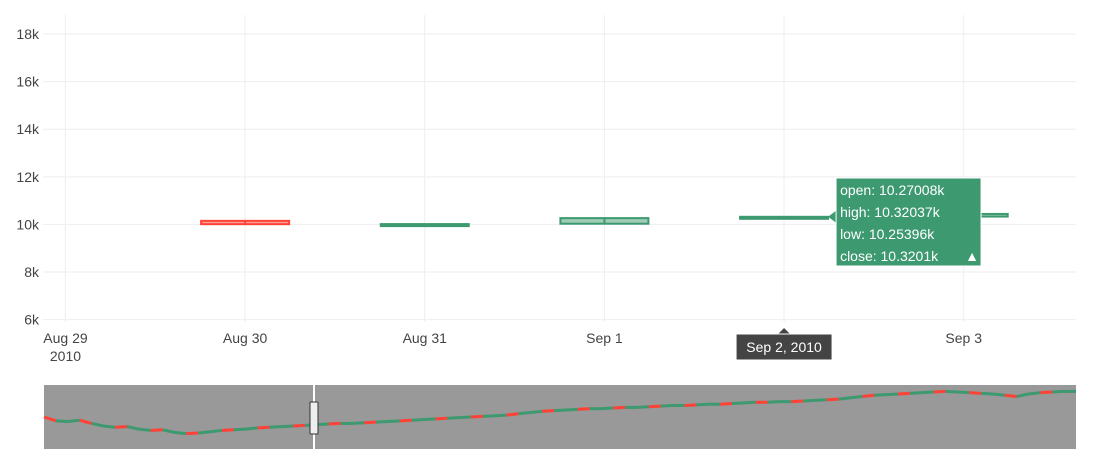 This screenshot has height=476, width=1096. What do you see at coordinates (887, 234) in the screenshot?
I see `tooltip-line: low: 10.25396k` at bounding box center [887, 234].